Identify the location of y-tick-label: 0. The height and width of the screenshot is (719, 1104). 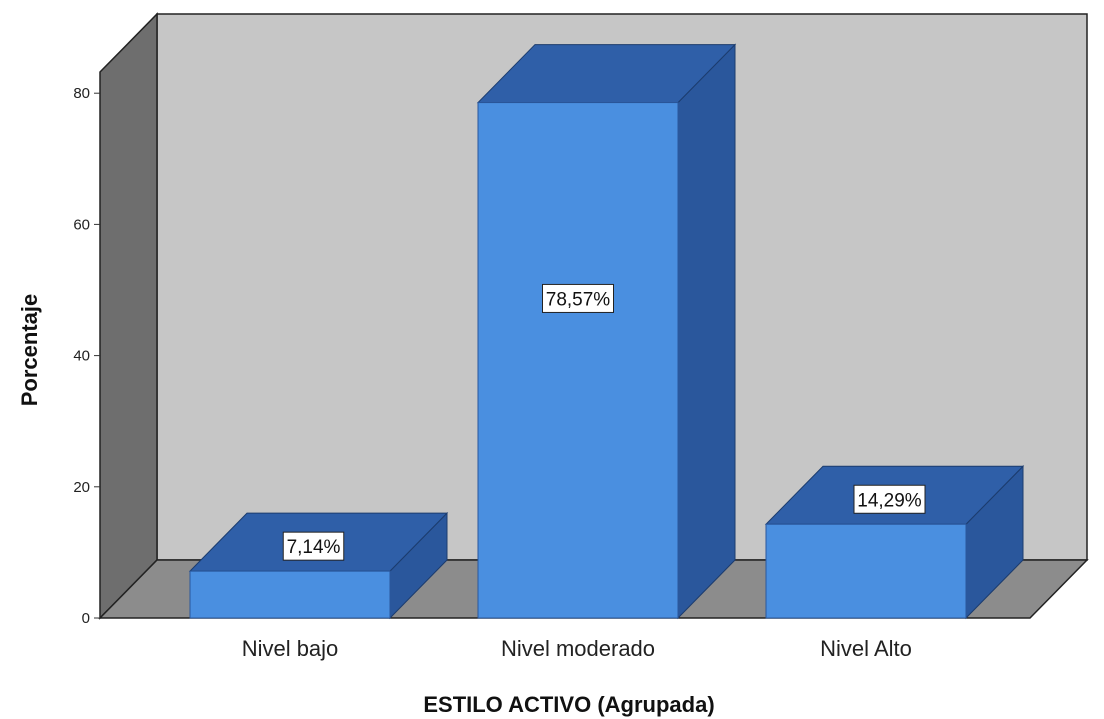
(86, 618).